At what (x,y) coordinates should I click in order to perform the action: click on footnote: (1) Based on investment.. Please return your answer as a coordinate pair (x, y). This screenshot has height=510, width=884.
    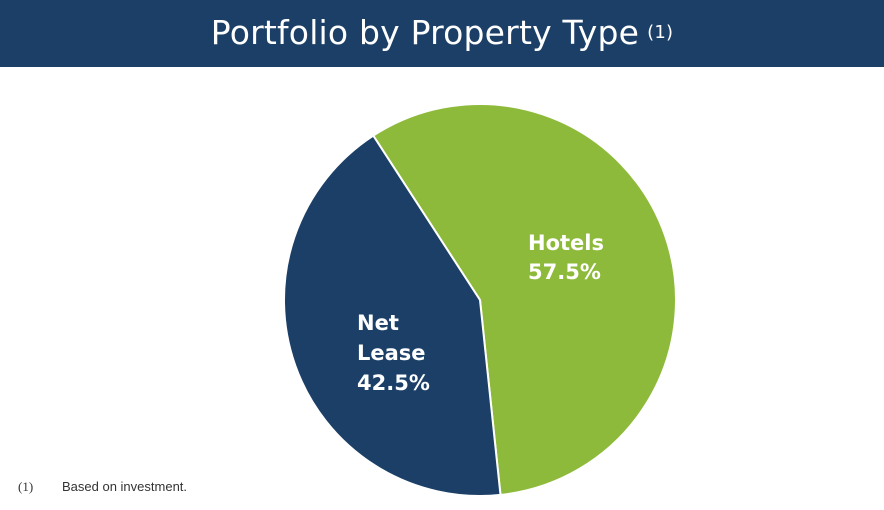
    Looking at the image, I should click on (102, 487).